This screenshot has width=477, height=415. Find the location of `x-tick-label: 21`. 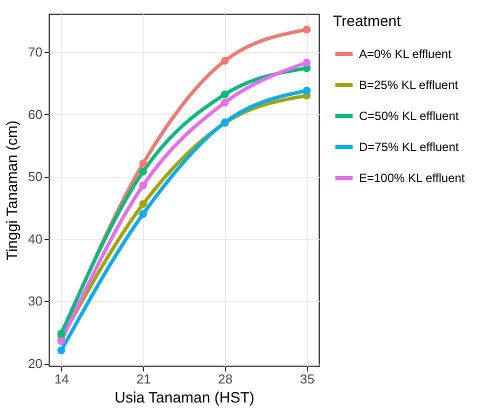

x-tick-label: 21 is located at coordinates (143, 379).